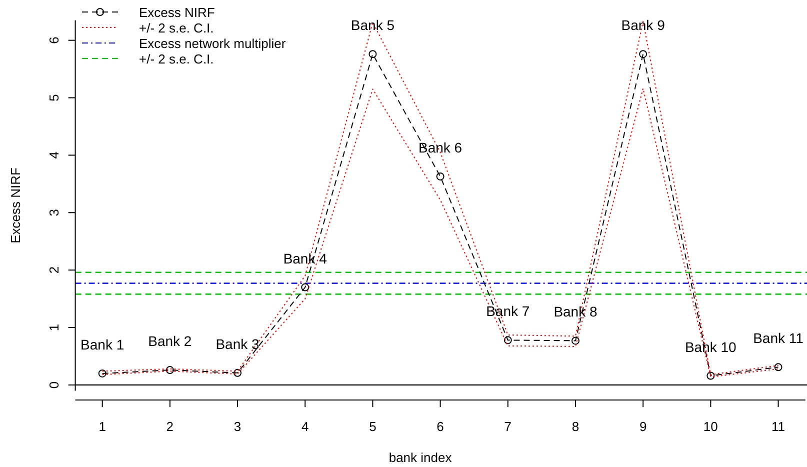 The height and width of the screenshot is (467, 807). I want to click on x-tick-label: 2, so click(170, 426).